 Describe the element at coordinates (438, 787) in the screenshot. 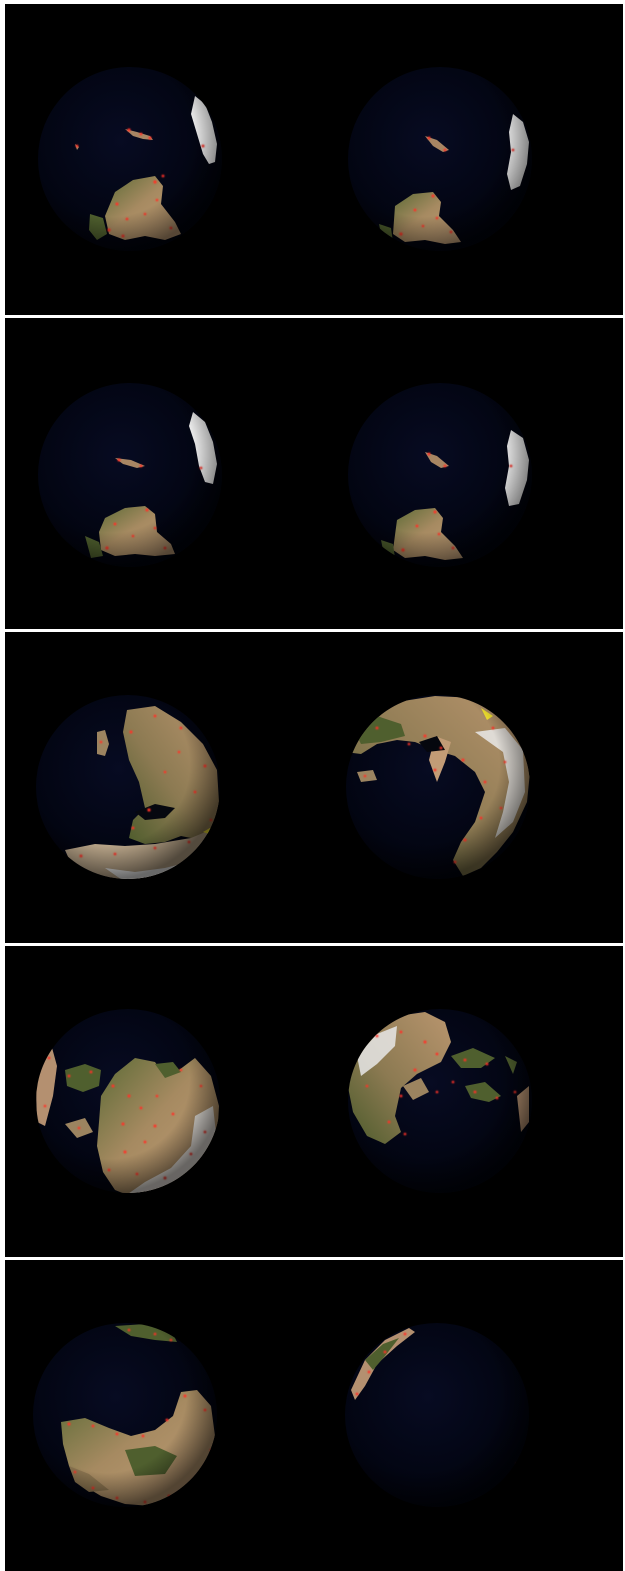

I see `globe-3b` at that location.